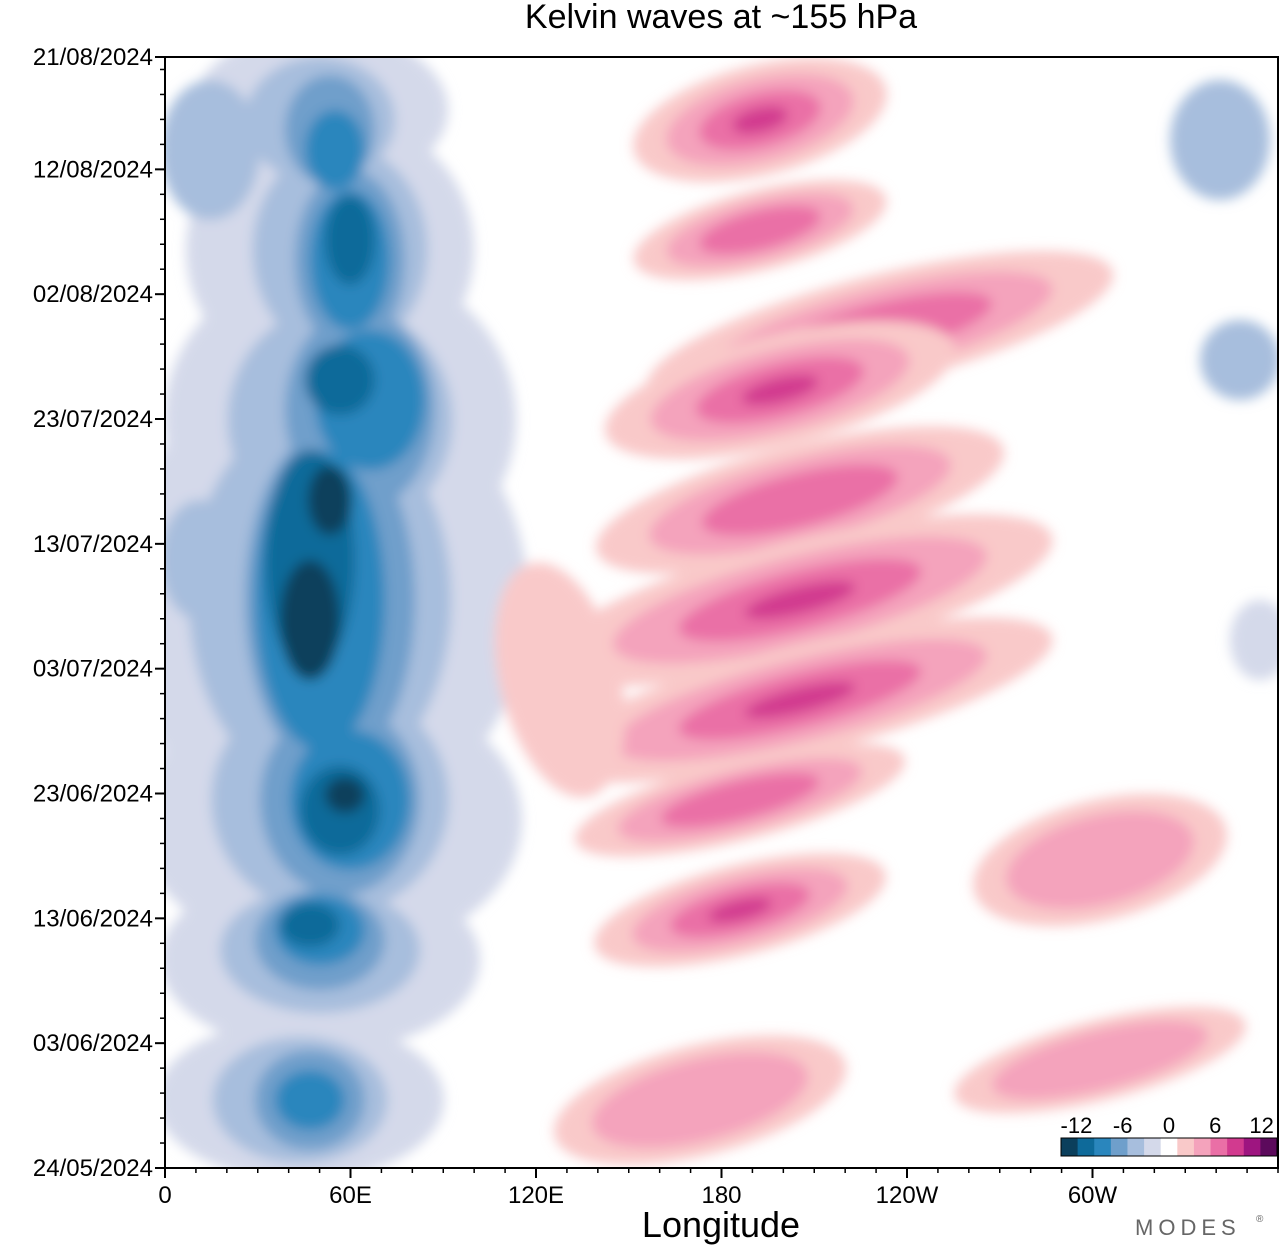  Describe the element at coordinates (93, 1168) in the screenshot. I see `y-tick-label: 24/05/2024` at that location.